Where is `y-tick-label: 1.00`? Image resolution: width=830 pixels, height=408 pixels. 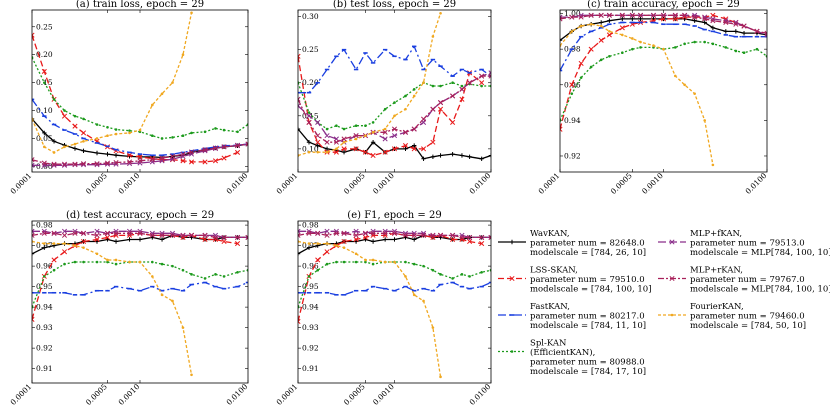 y-tick-label: 1.00 is located at coordinates (572, 13).